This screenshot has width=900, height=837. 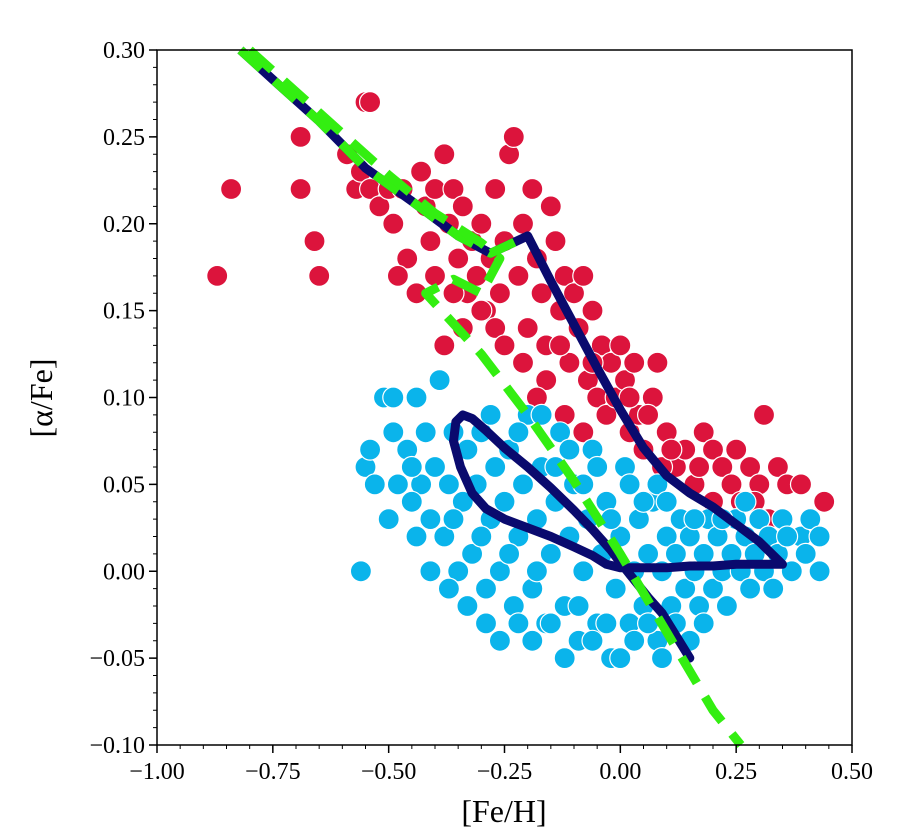 I want to click on x-tick-label-5: 0.25, so click(x=736, y=772).